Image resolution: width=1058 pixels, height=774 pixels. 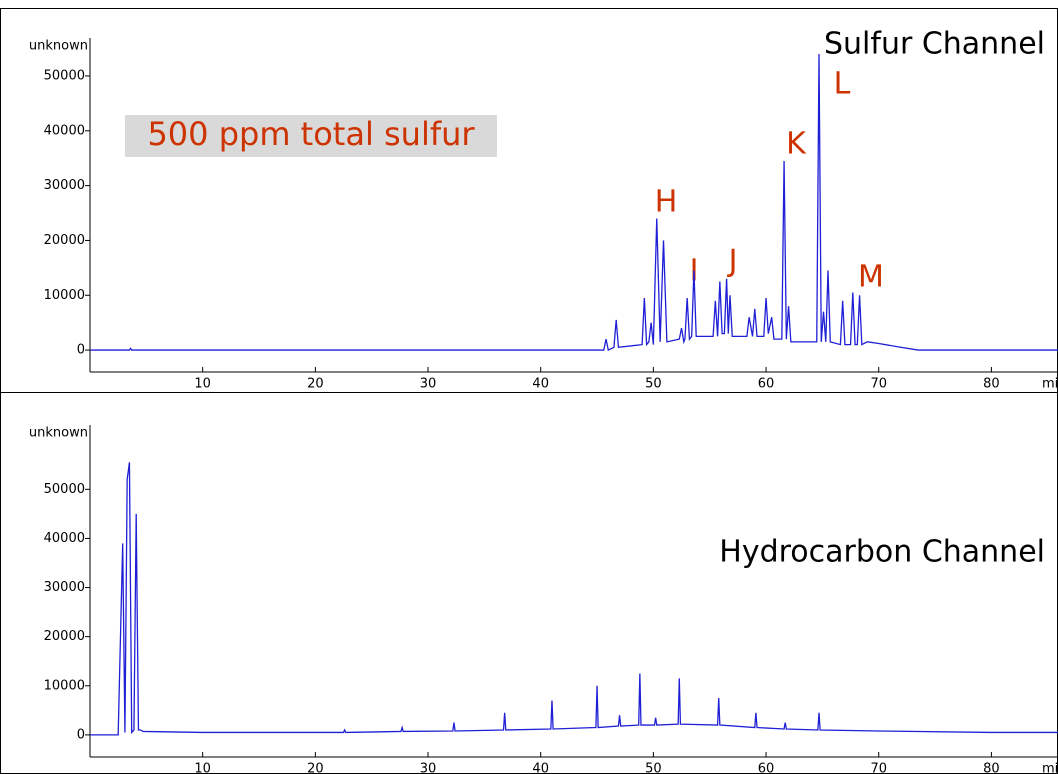 I want to click on peak-label: K, so click(x=796, y=144).